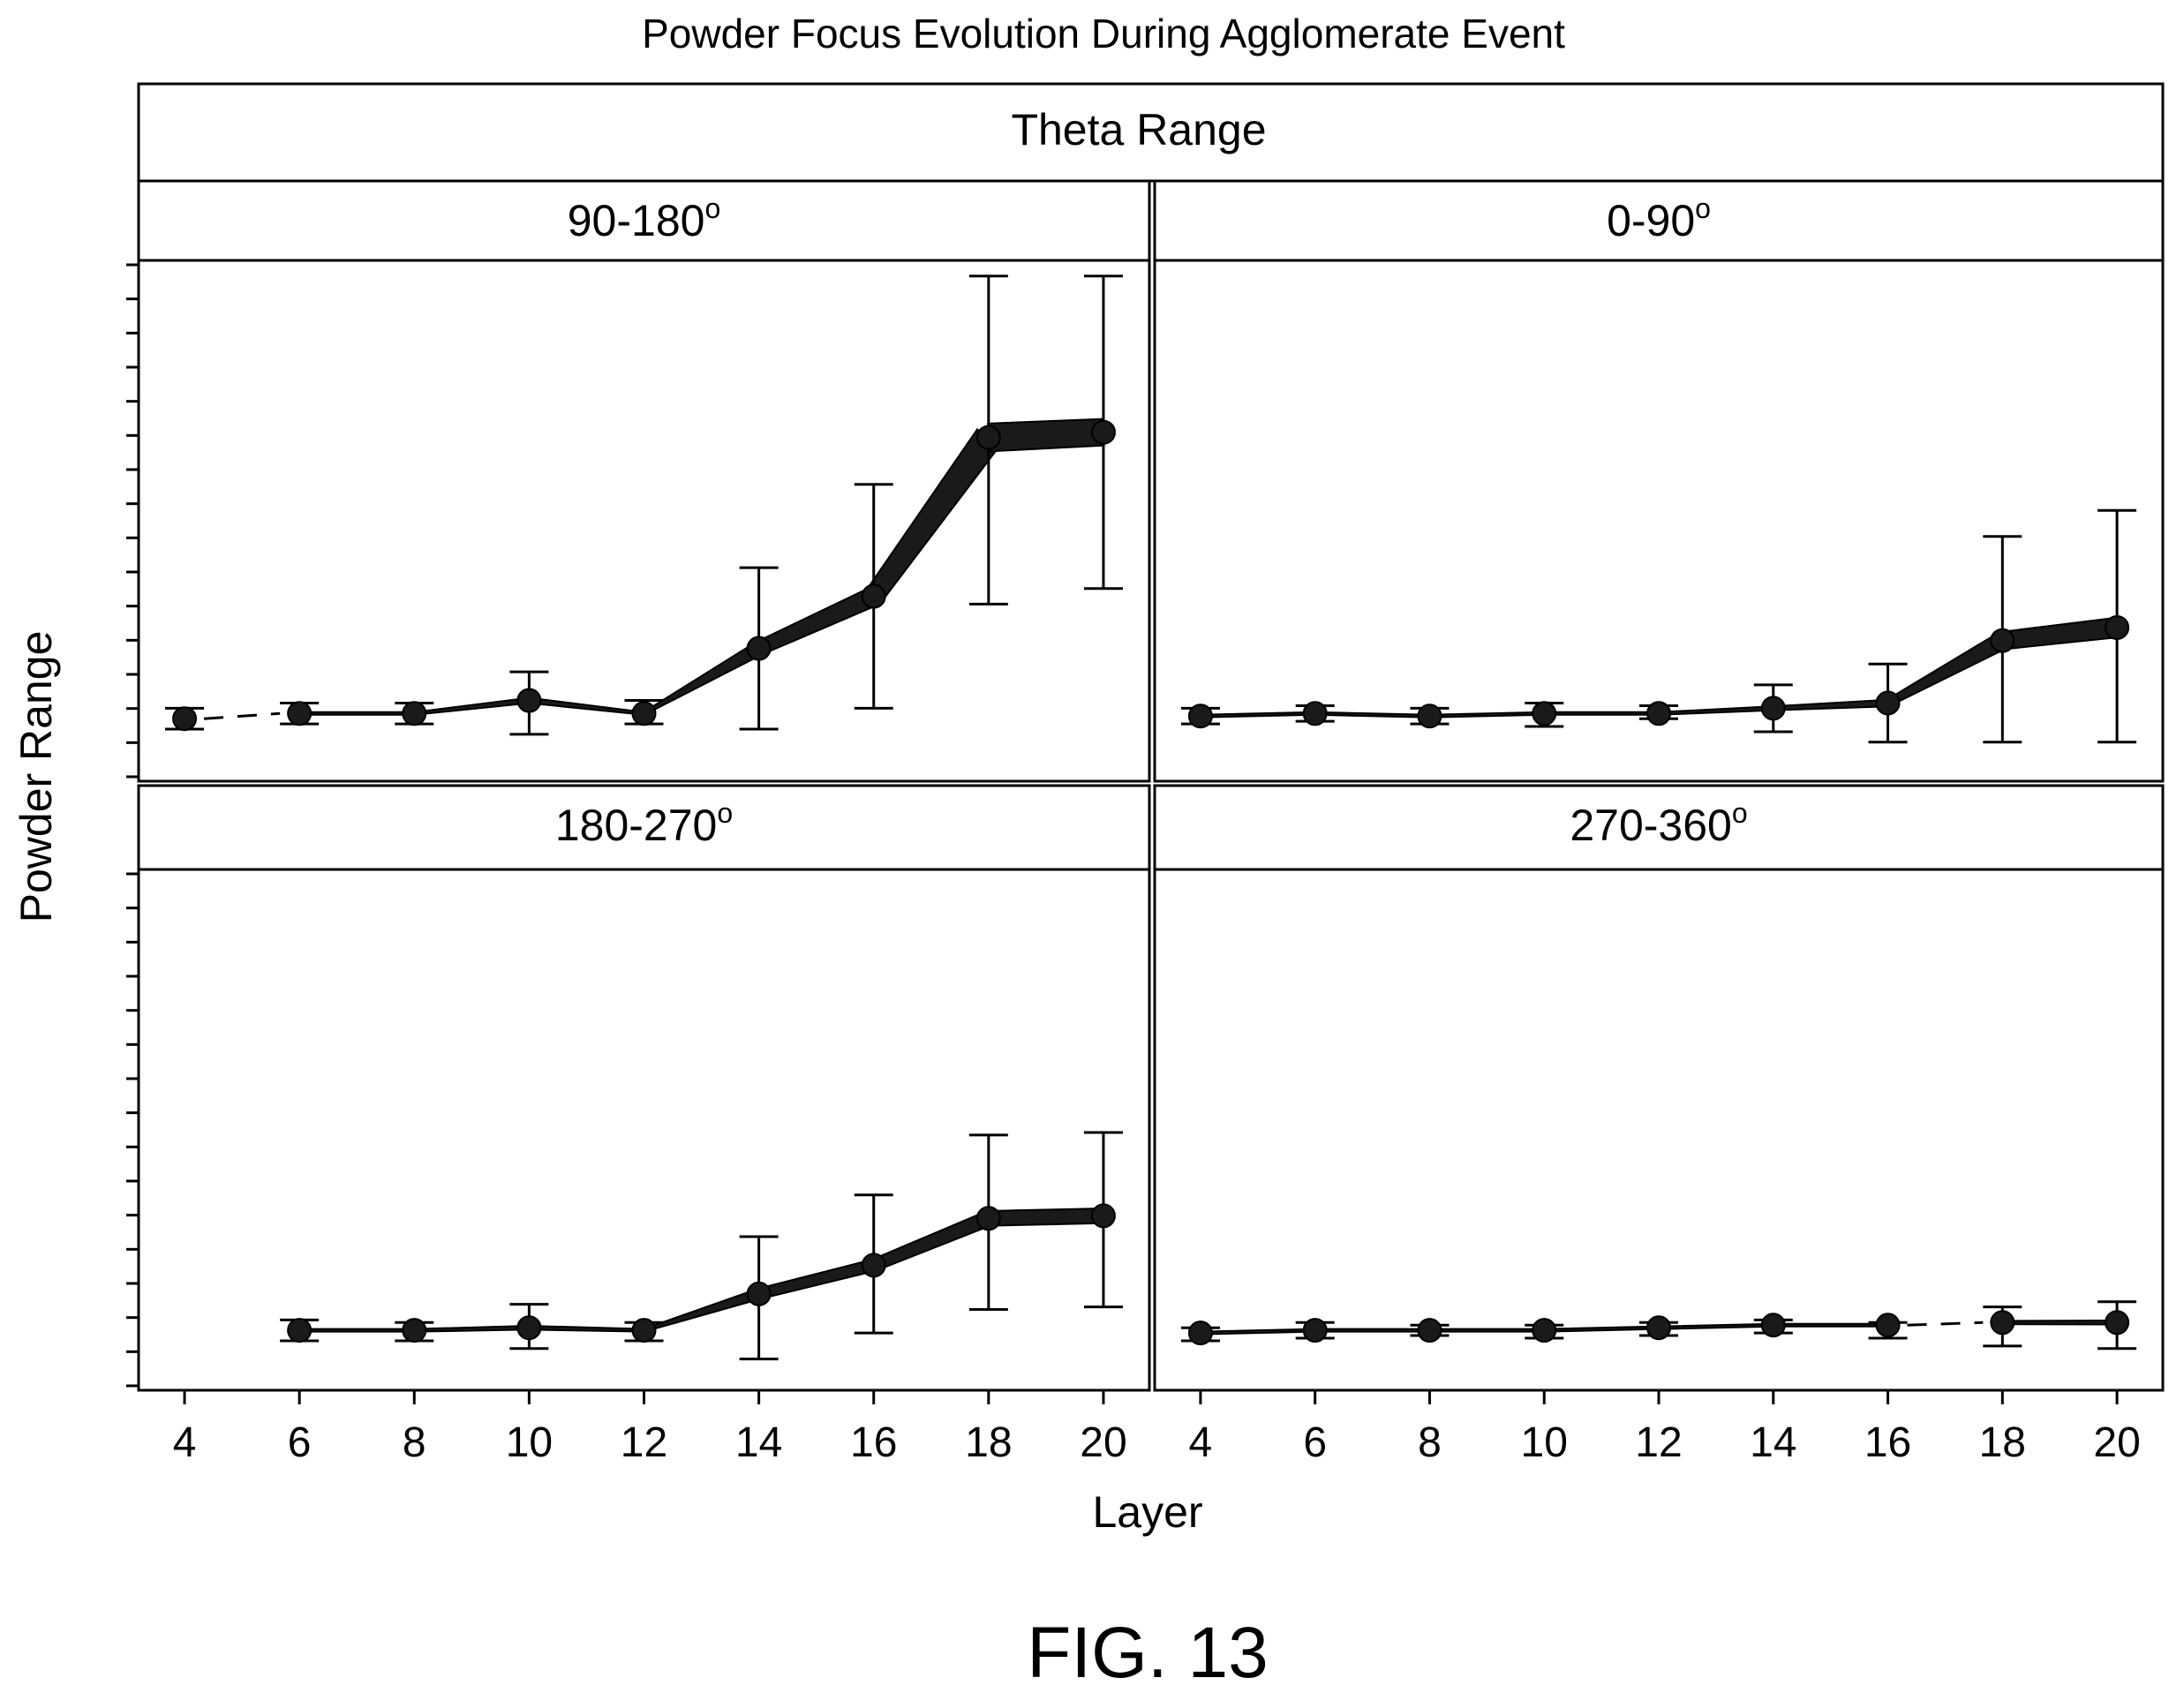 This screenshot has width=2184, height=1708. I want to click on x-axis-label: Layer, so click(1147, 1512).